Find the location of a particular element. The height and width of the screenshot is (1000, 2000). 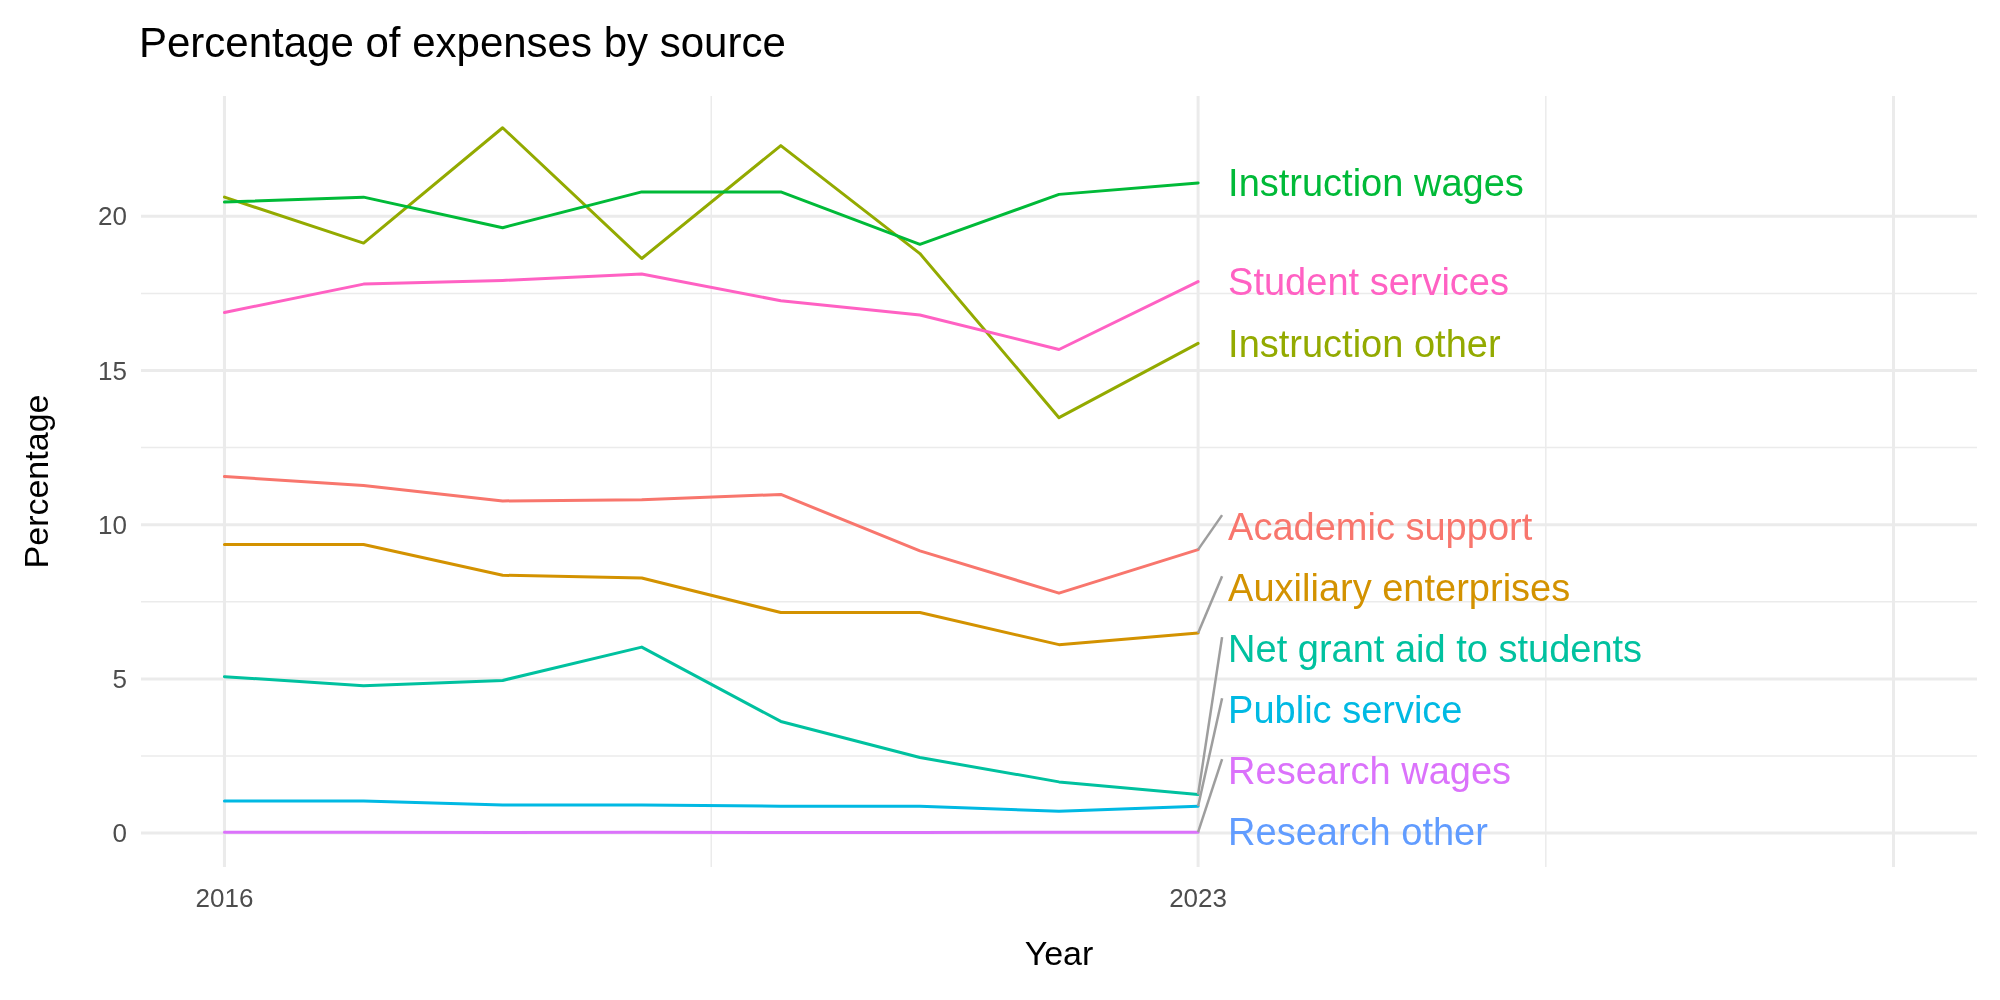

x-tick-label: 2023 is located at coordinates (1198, 898).